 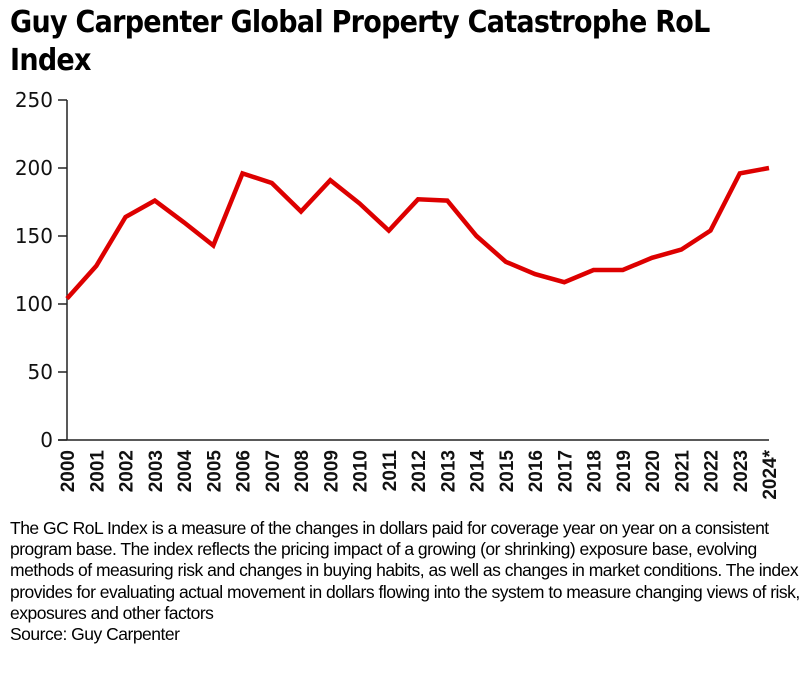 What do you see at coordinates (127, 471) in the screenshot?
I see `x-tick-label: 2002` at bounding box center [127, 471].